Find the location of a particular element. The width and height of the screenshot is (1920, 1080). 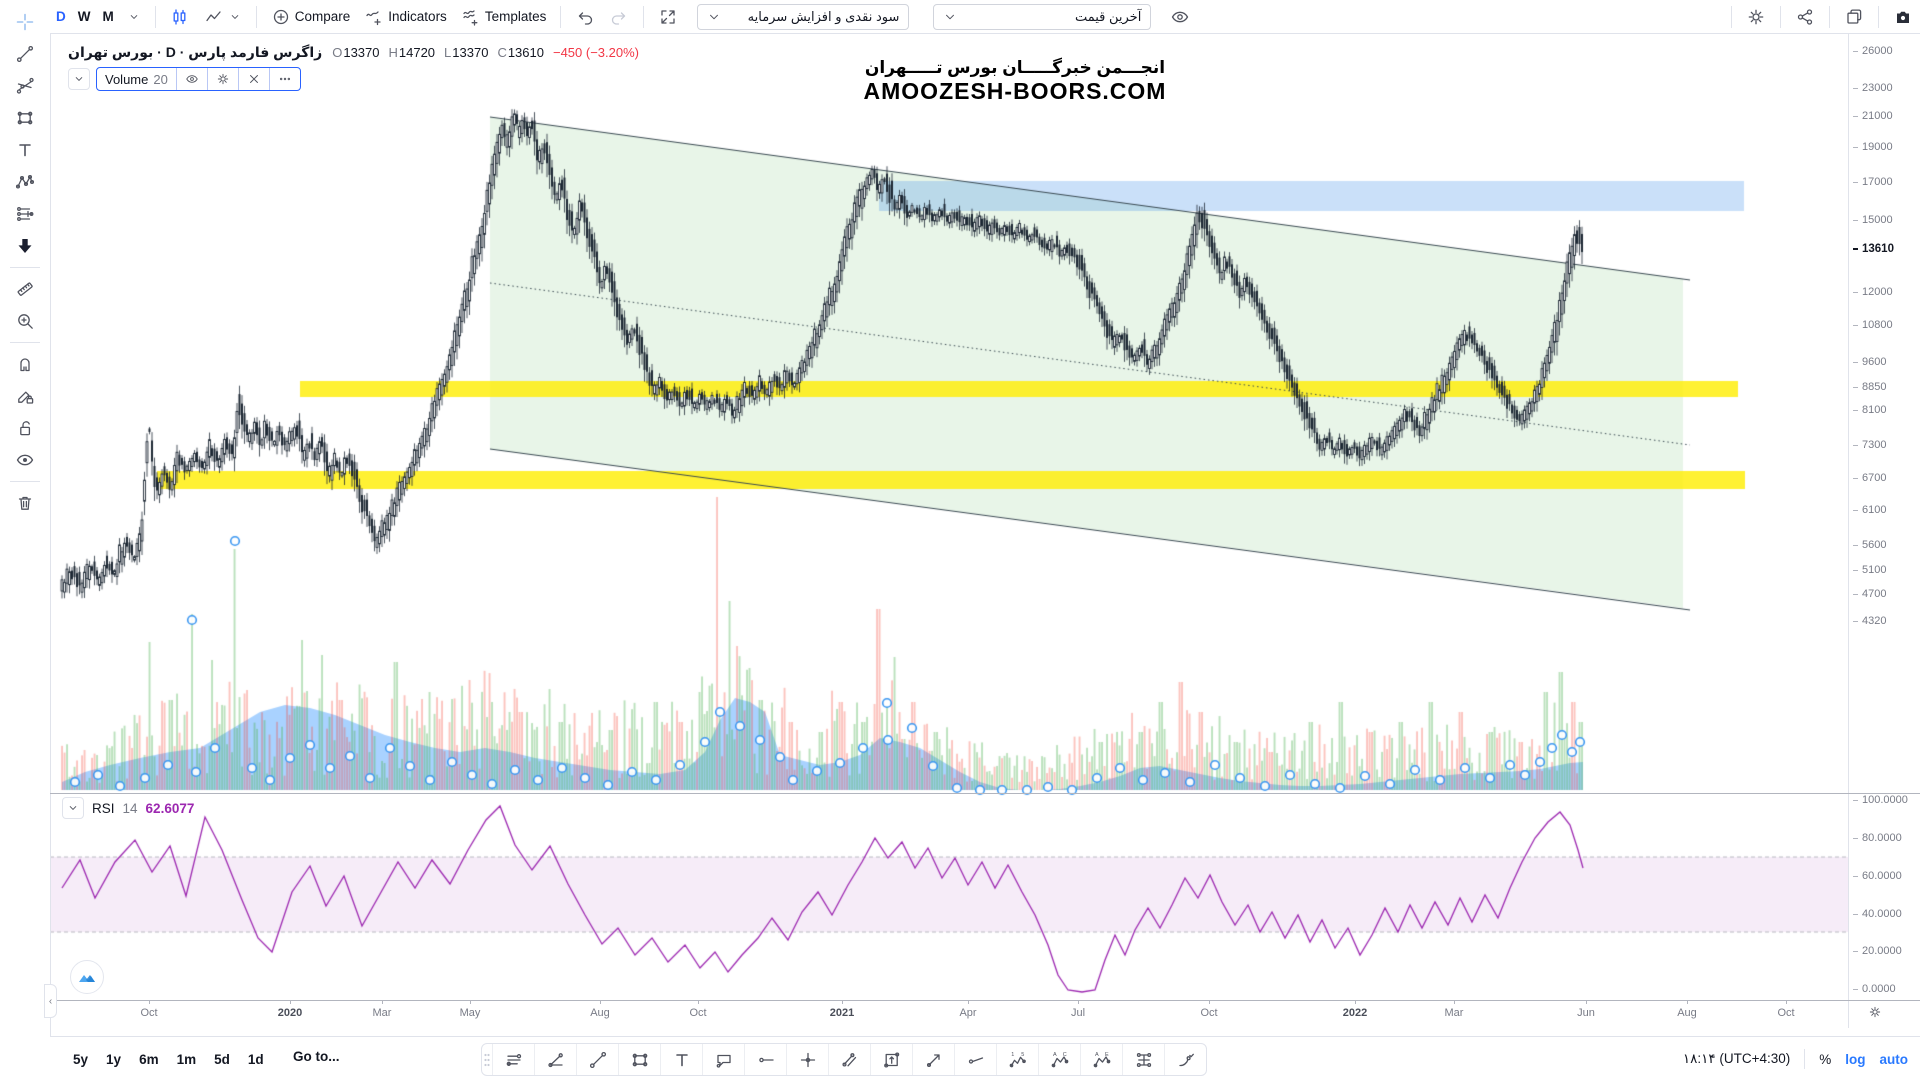

tool-text is located at coordinates (25, 149).